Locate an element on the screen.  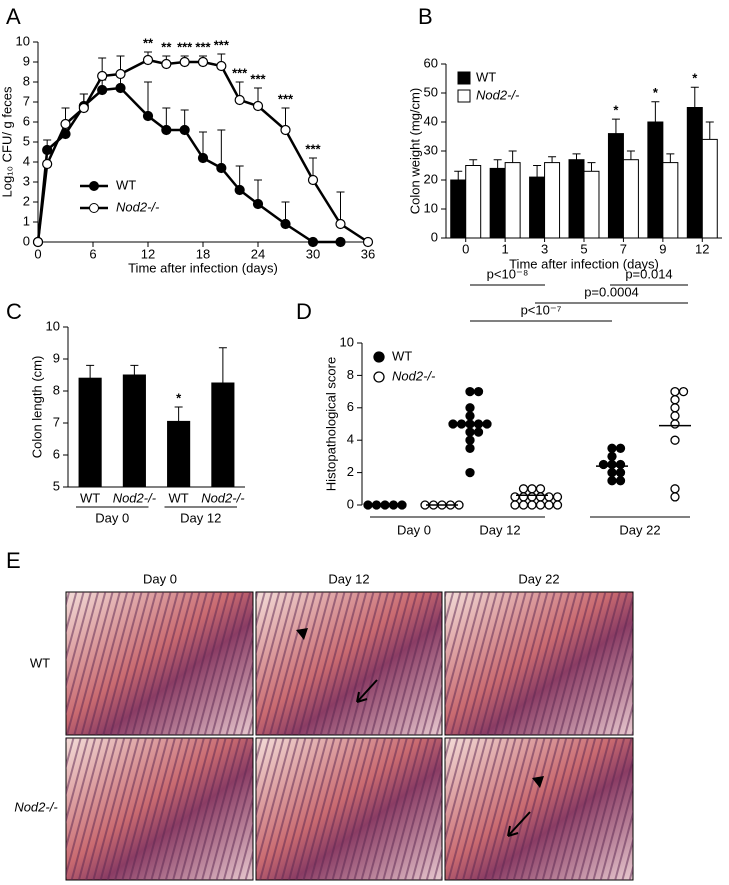
panel-label: A is located at coordinates (13, 16).